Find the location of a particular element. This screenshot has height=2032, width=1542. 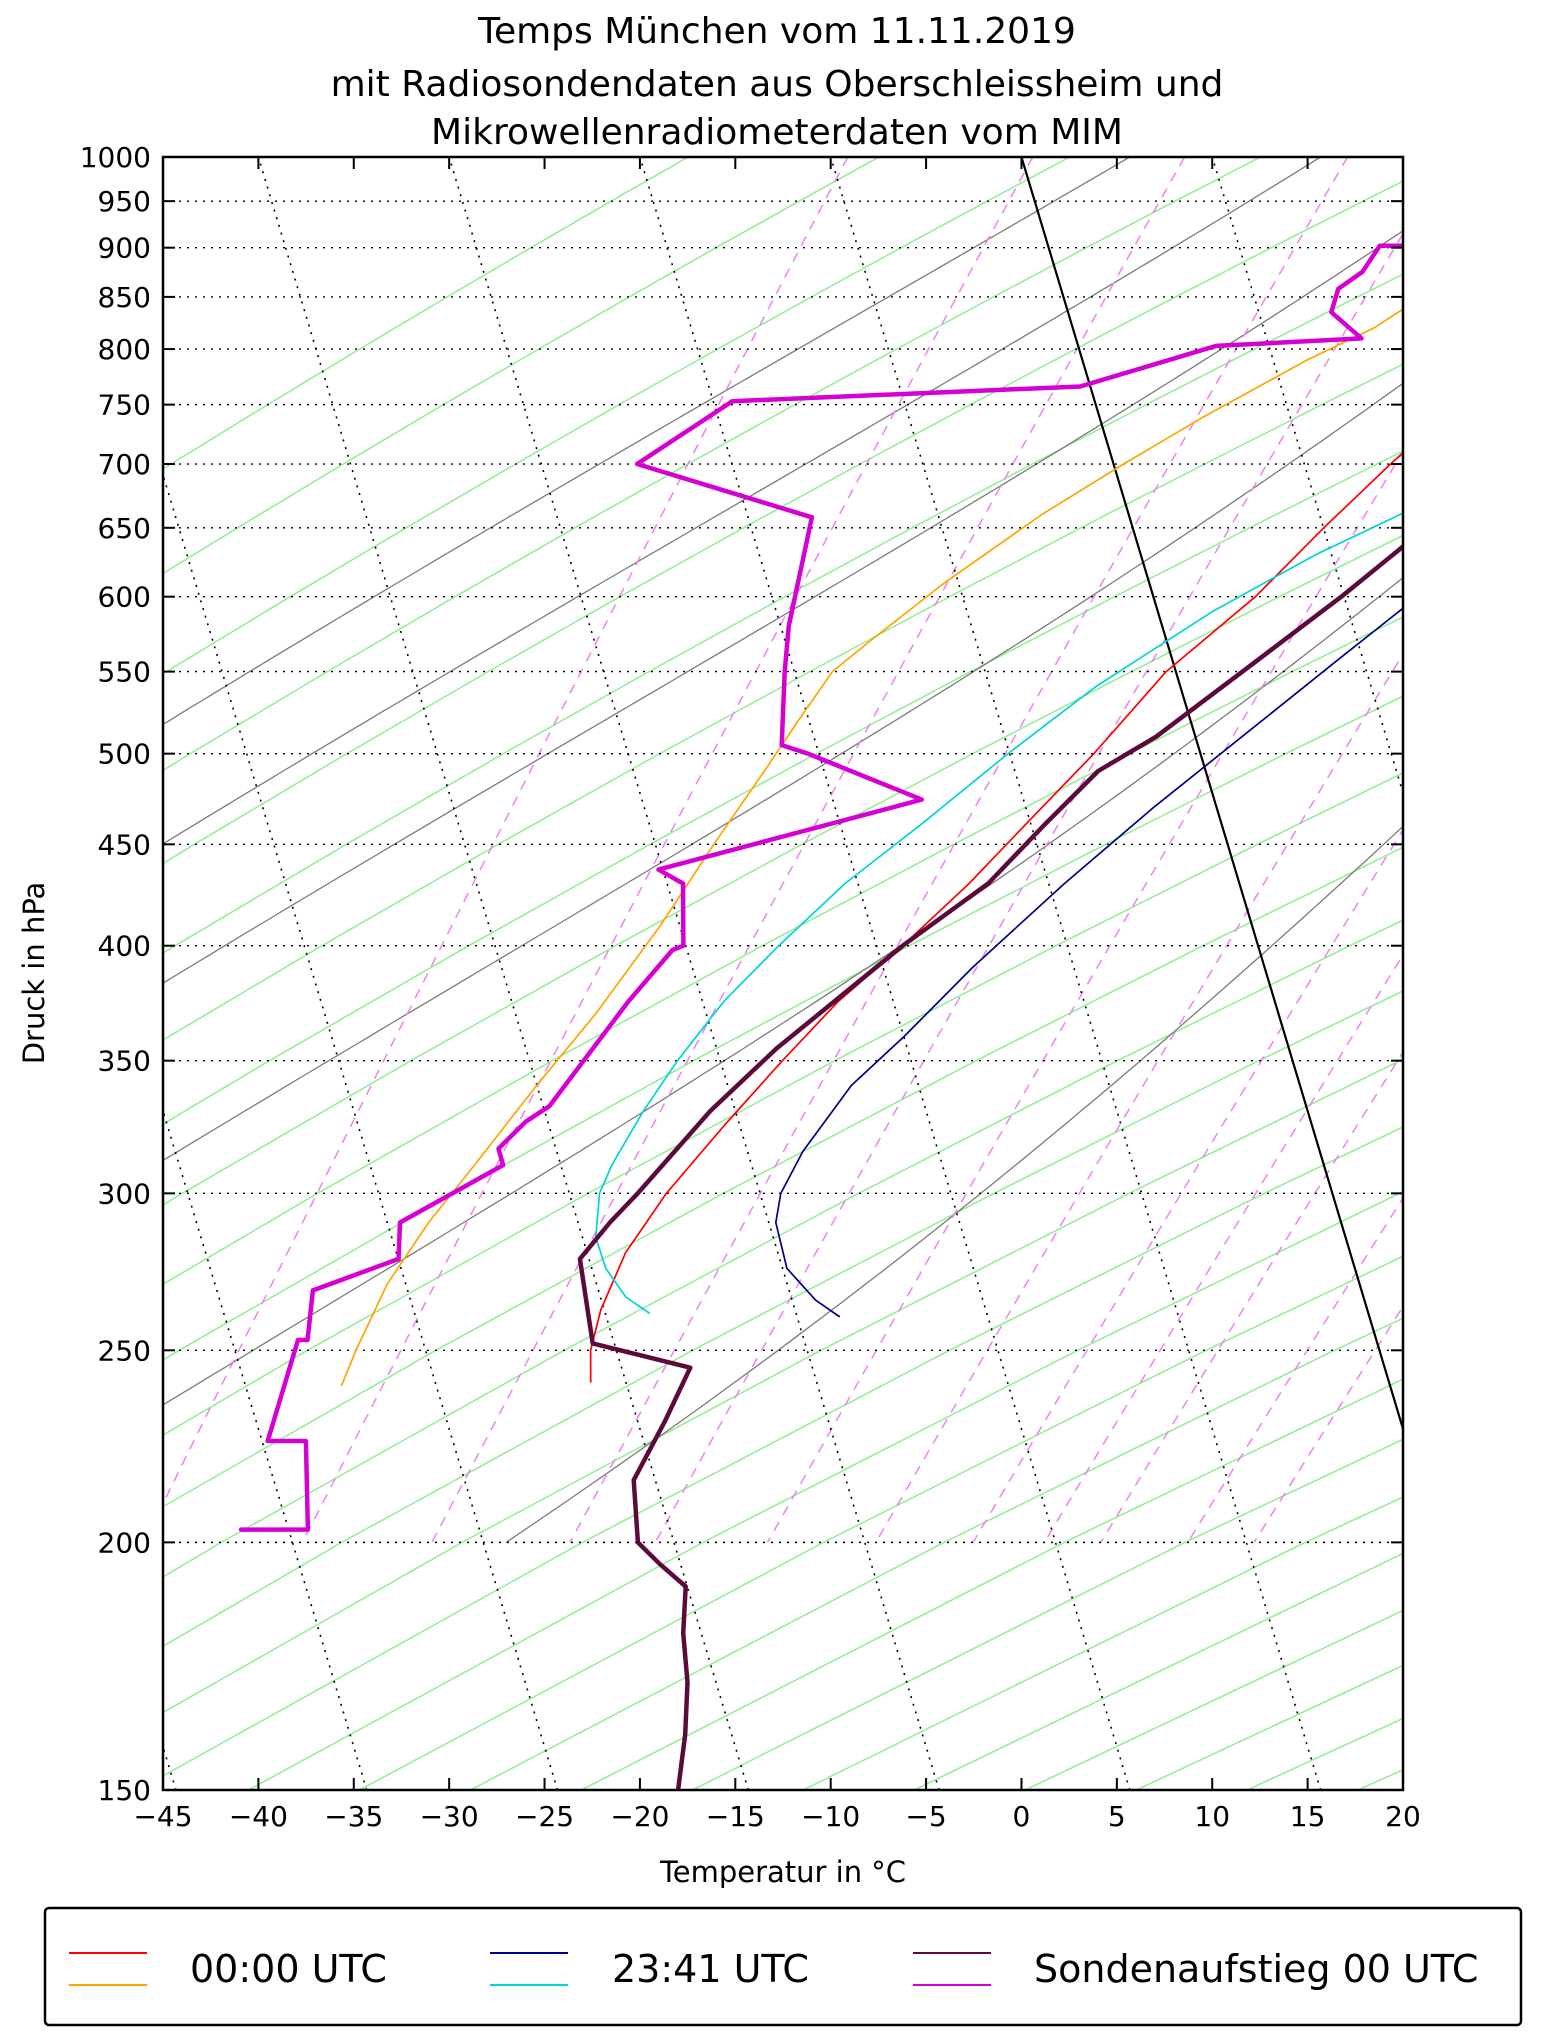

title-line-1: Temps München vom 11.11.2019 is located at coordinates (776, 31).